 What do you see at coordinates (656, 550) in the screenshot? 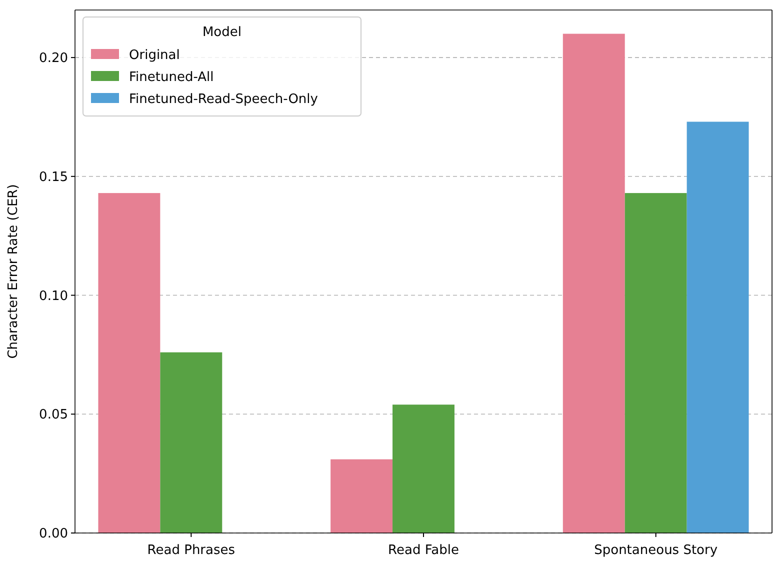
I see `x-tick-label: Spontaneous Story` at bounding box center [656, 550].